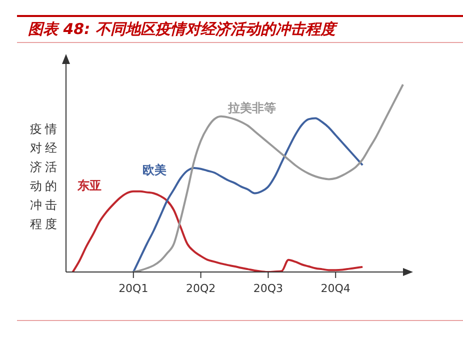 The image size is (463, 343). What do you see at coordinates (201, 288) in the screenshot?
I see `x-tick-label: 20Q2` at bounding box center [201, 288].